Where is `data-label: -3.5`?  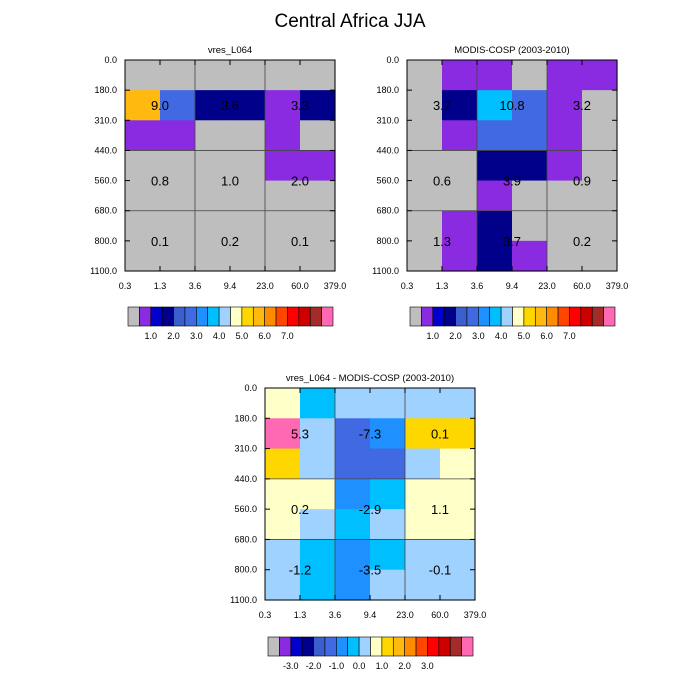 data-label: -3.5 is located at coordinates (370, 570).